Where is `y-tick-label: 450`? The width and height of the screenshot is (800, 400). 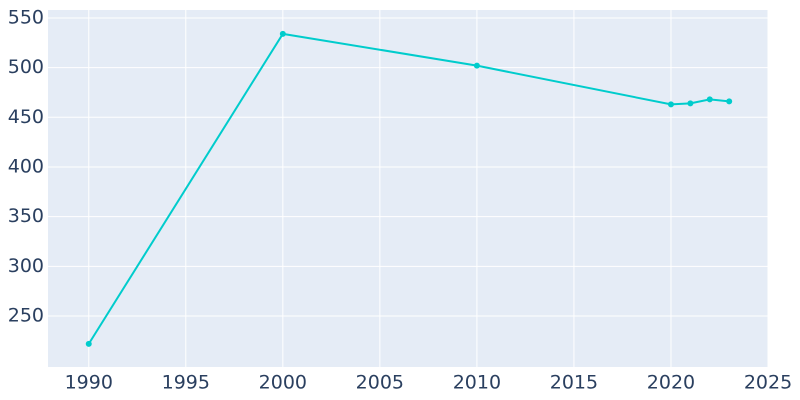
y-tick-label: 450 is located at coordinates (26, 117).